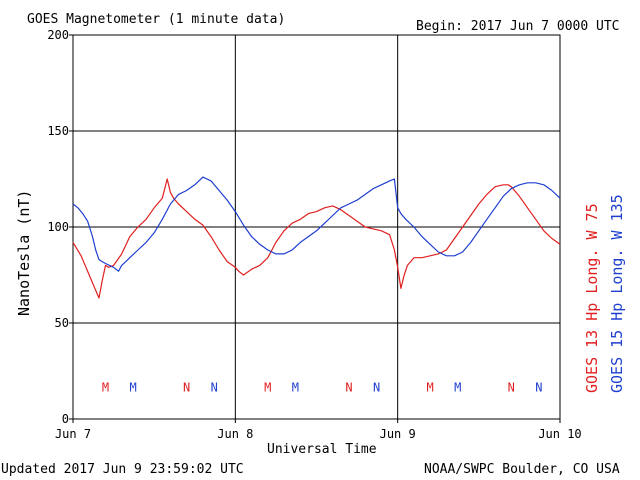  What do you see at coordinates (617, 293) in the screenshot?
I see `legend-goes15: GOES 15 Hp Long. W 135` at bounding box center [617, 293].